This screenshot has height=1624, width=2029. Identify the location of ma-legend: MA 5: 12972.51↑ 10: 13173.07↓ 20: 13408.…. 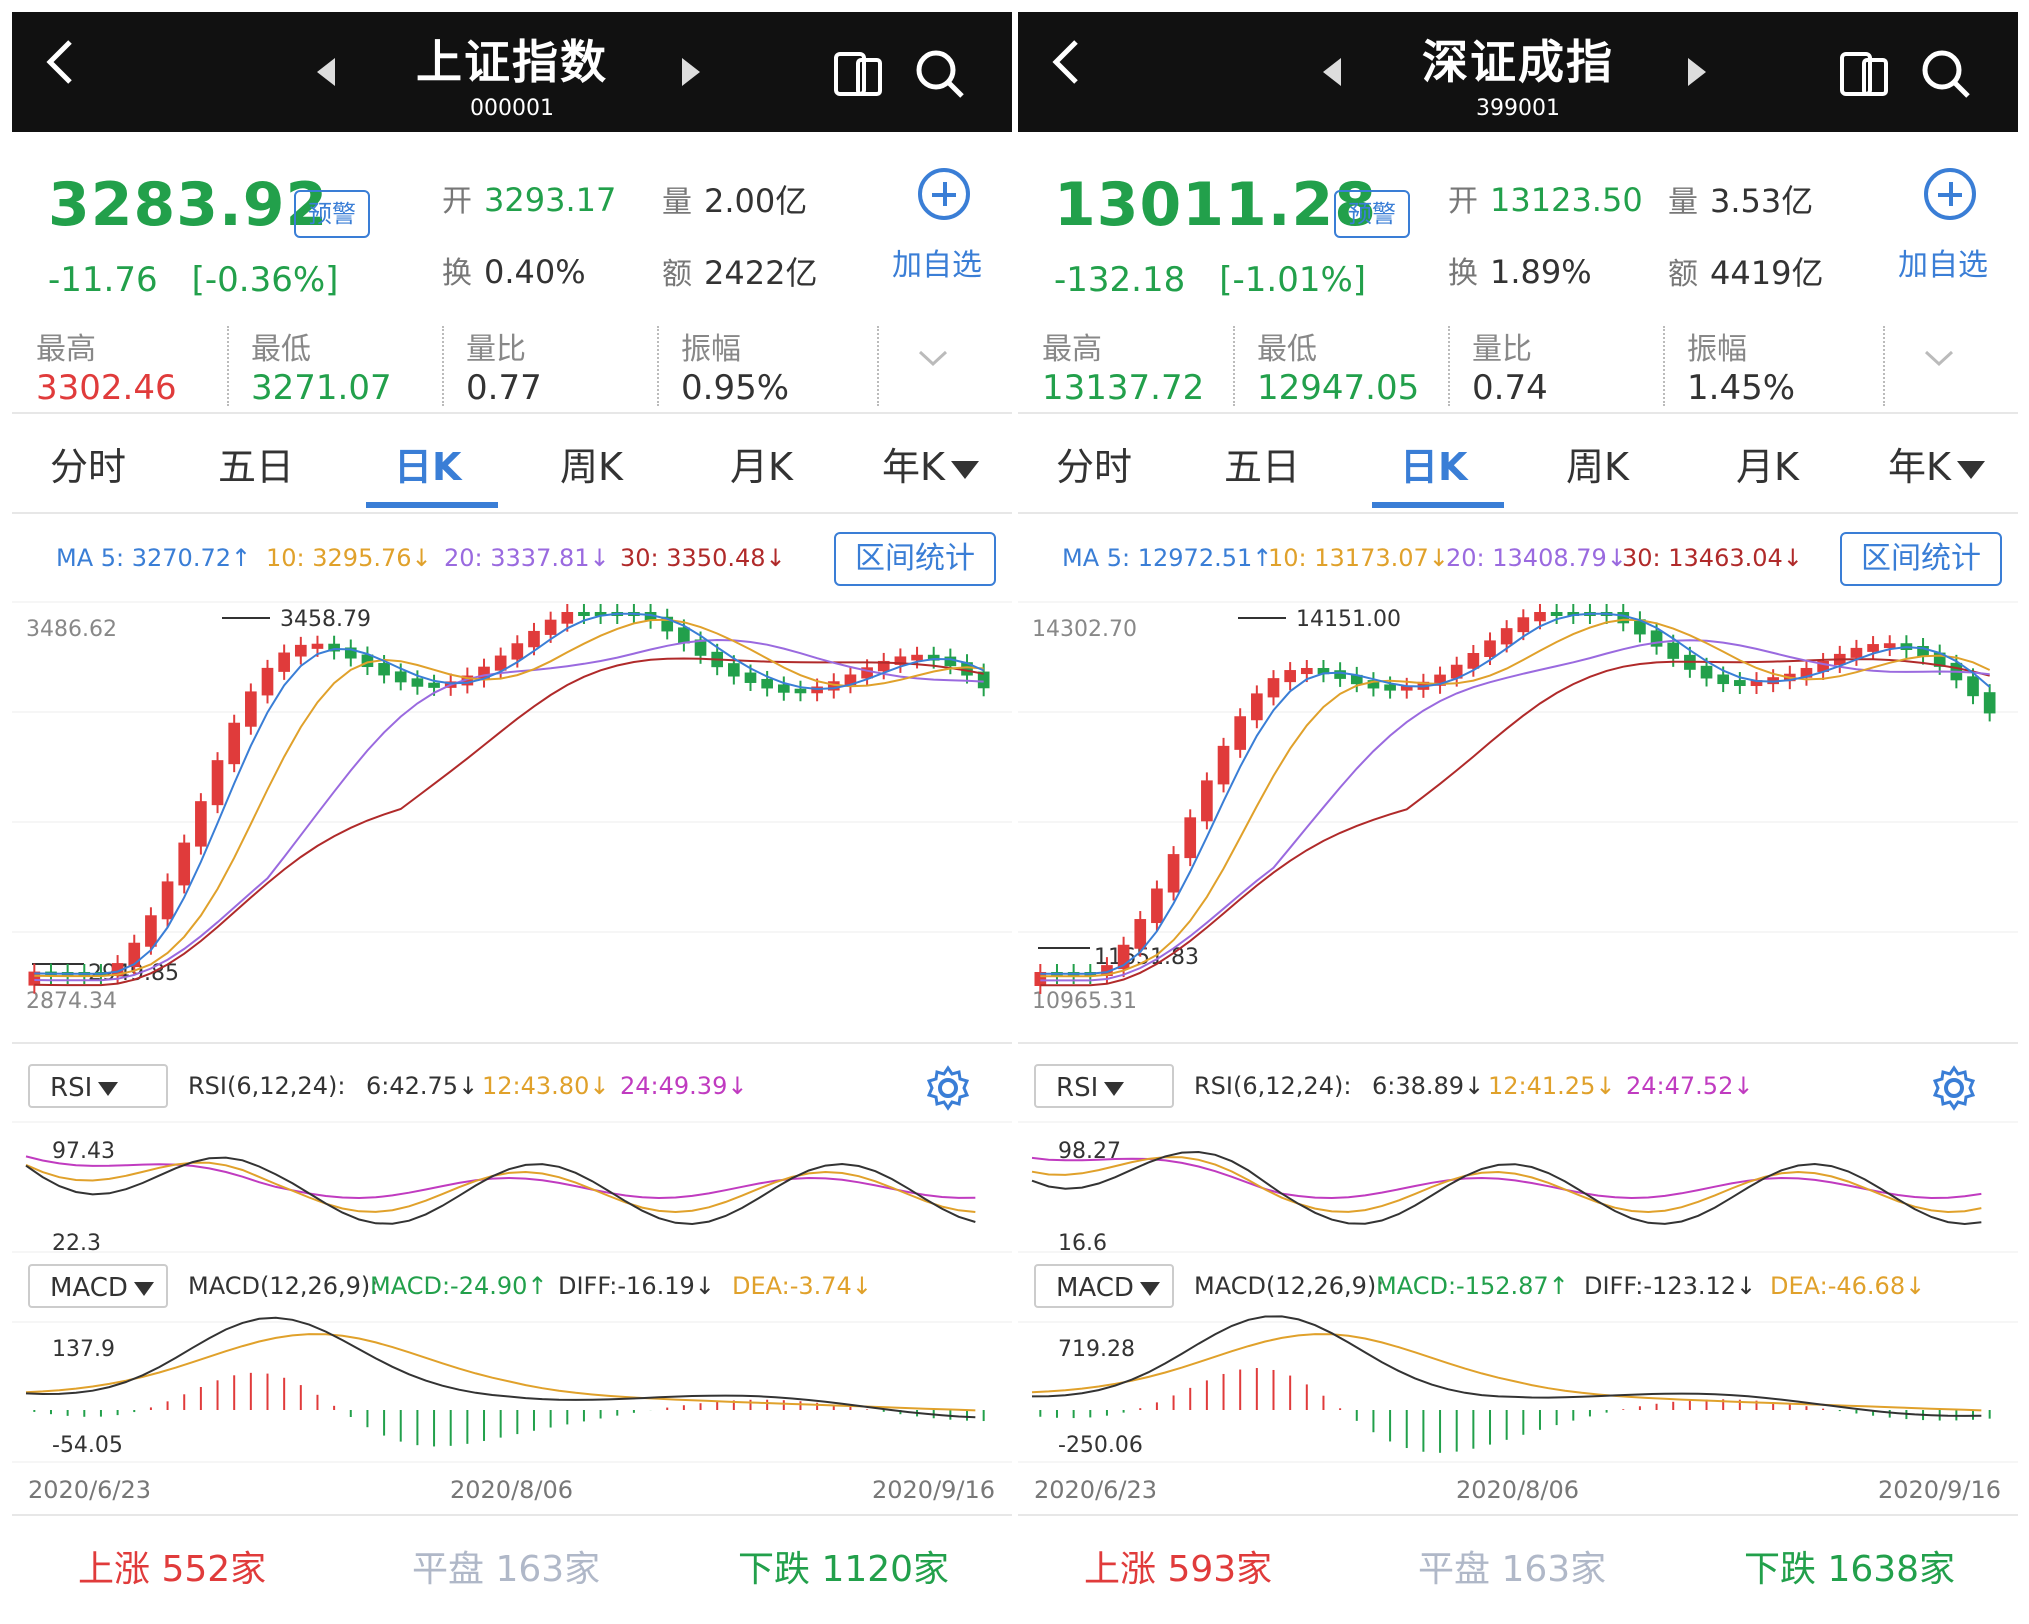
(1518, 559).